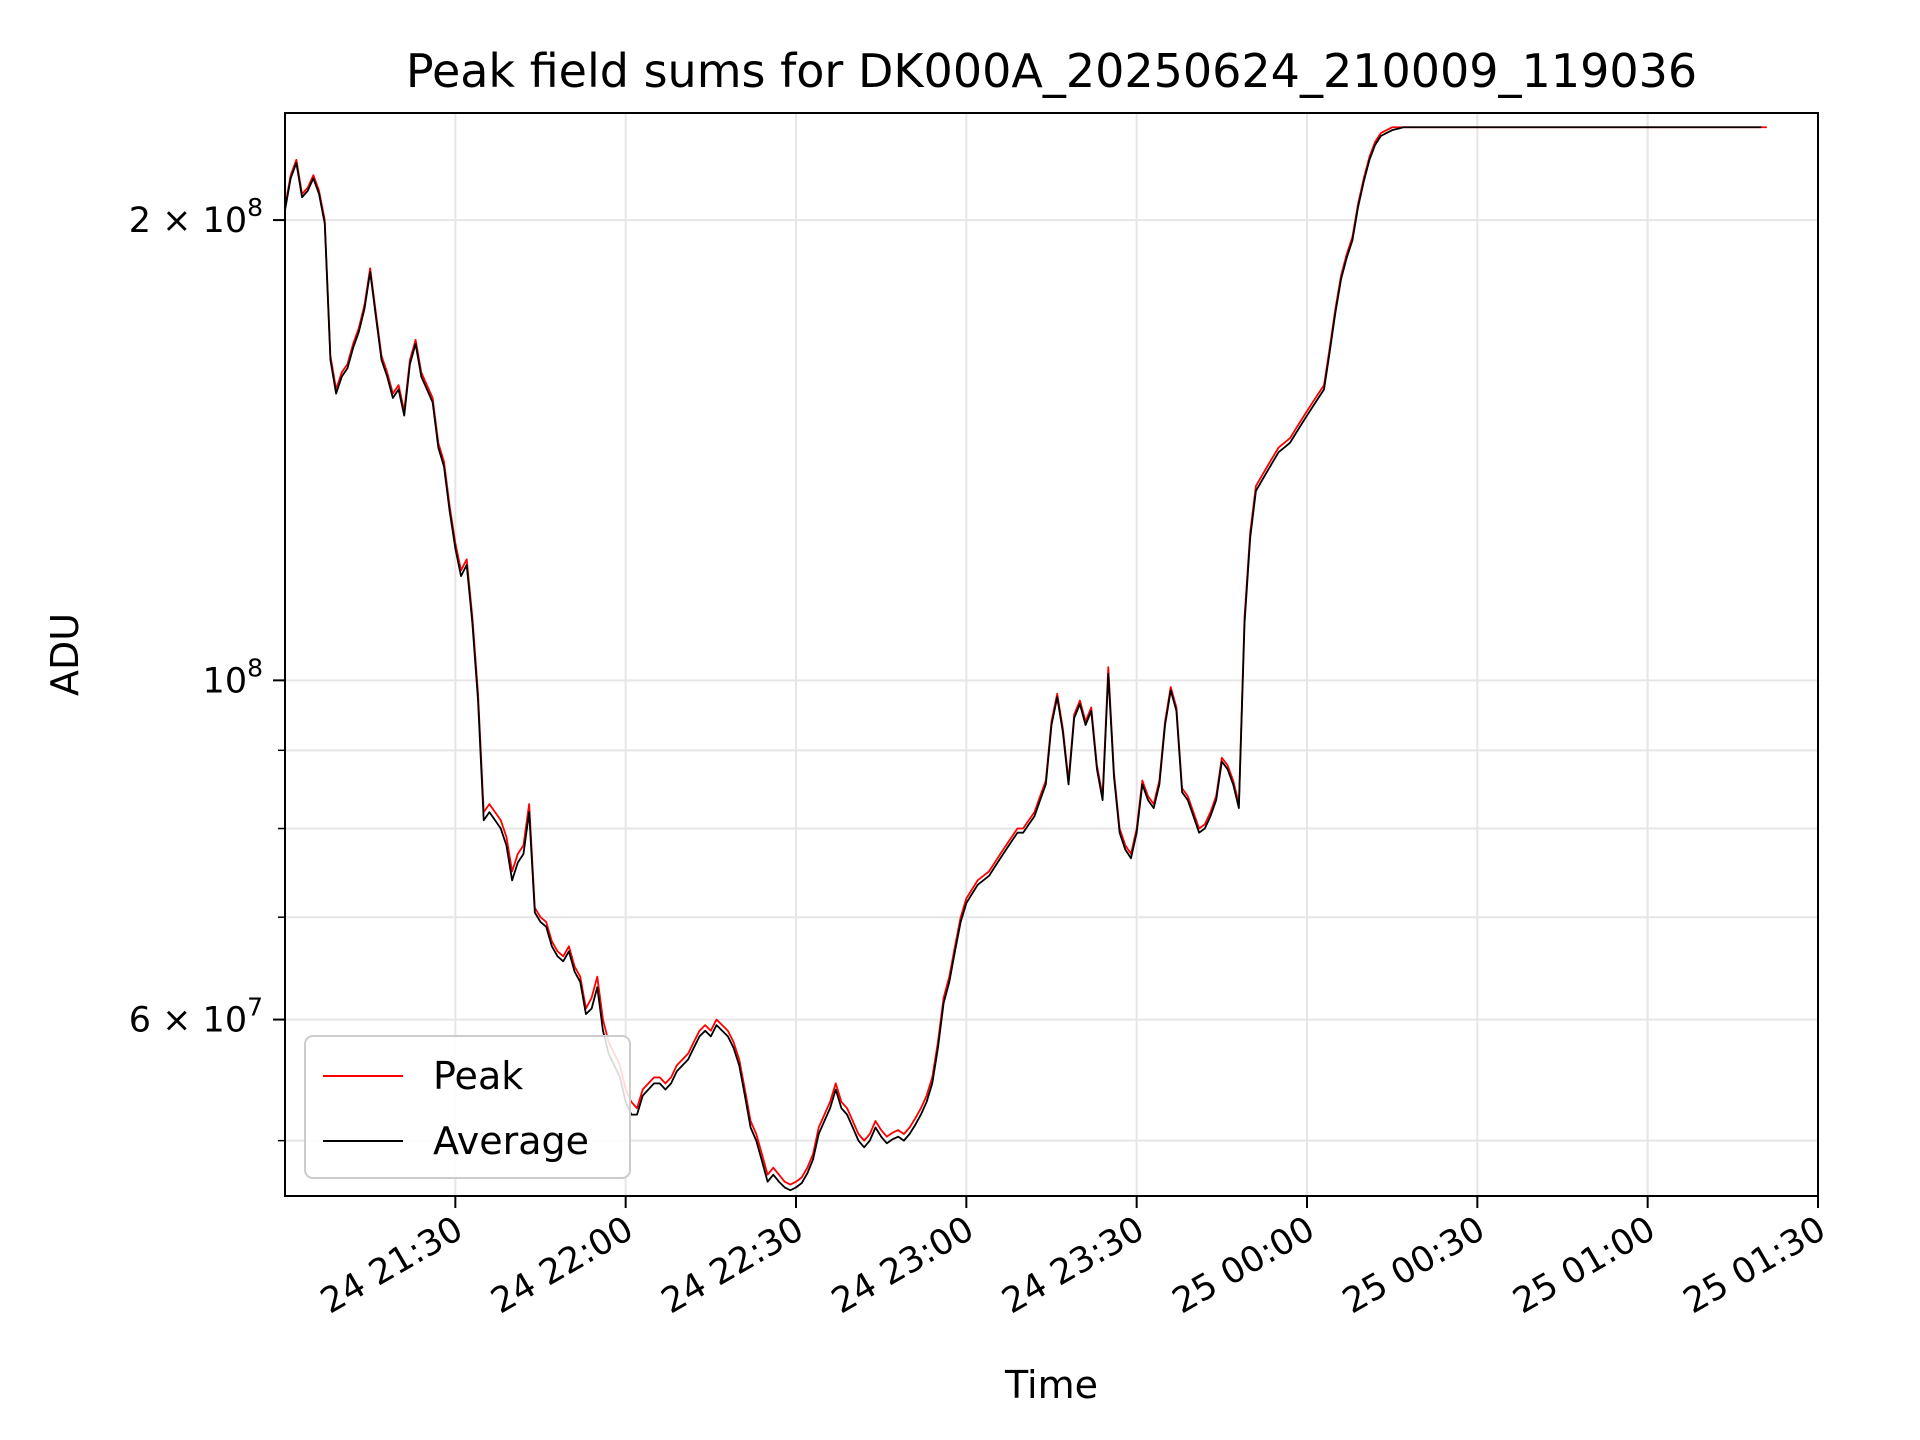  I want to click on y-tick-label-base: 10, so click(225, 681).